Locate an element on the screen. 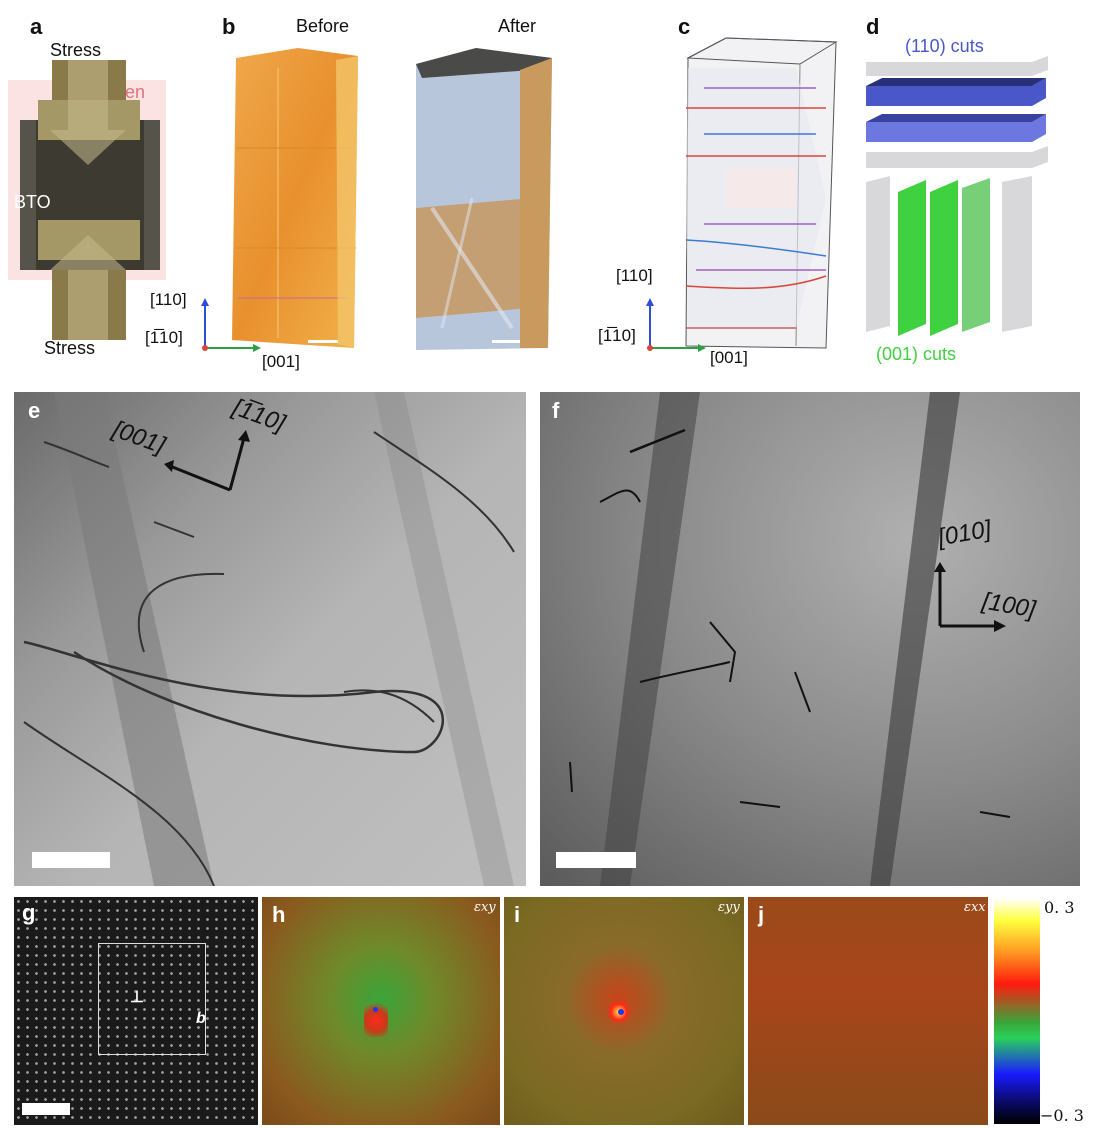 This screenshot has height=1128, width=1094. panel-label-a: a is located at coordinates (36, 26).